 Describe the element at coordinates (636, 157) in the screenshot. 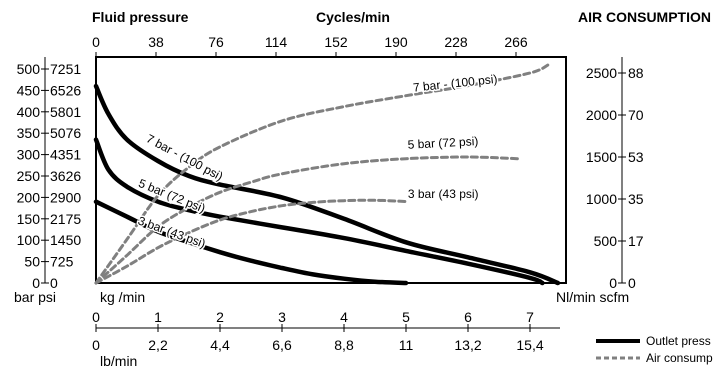

I see `right-scfm-tick-label: 53` at that location.